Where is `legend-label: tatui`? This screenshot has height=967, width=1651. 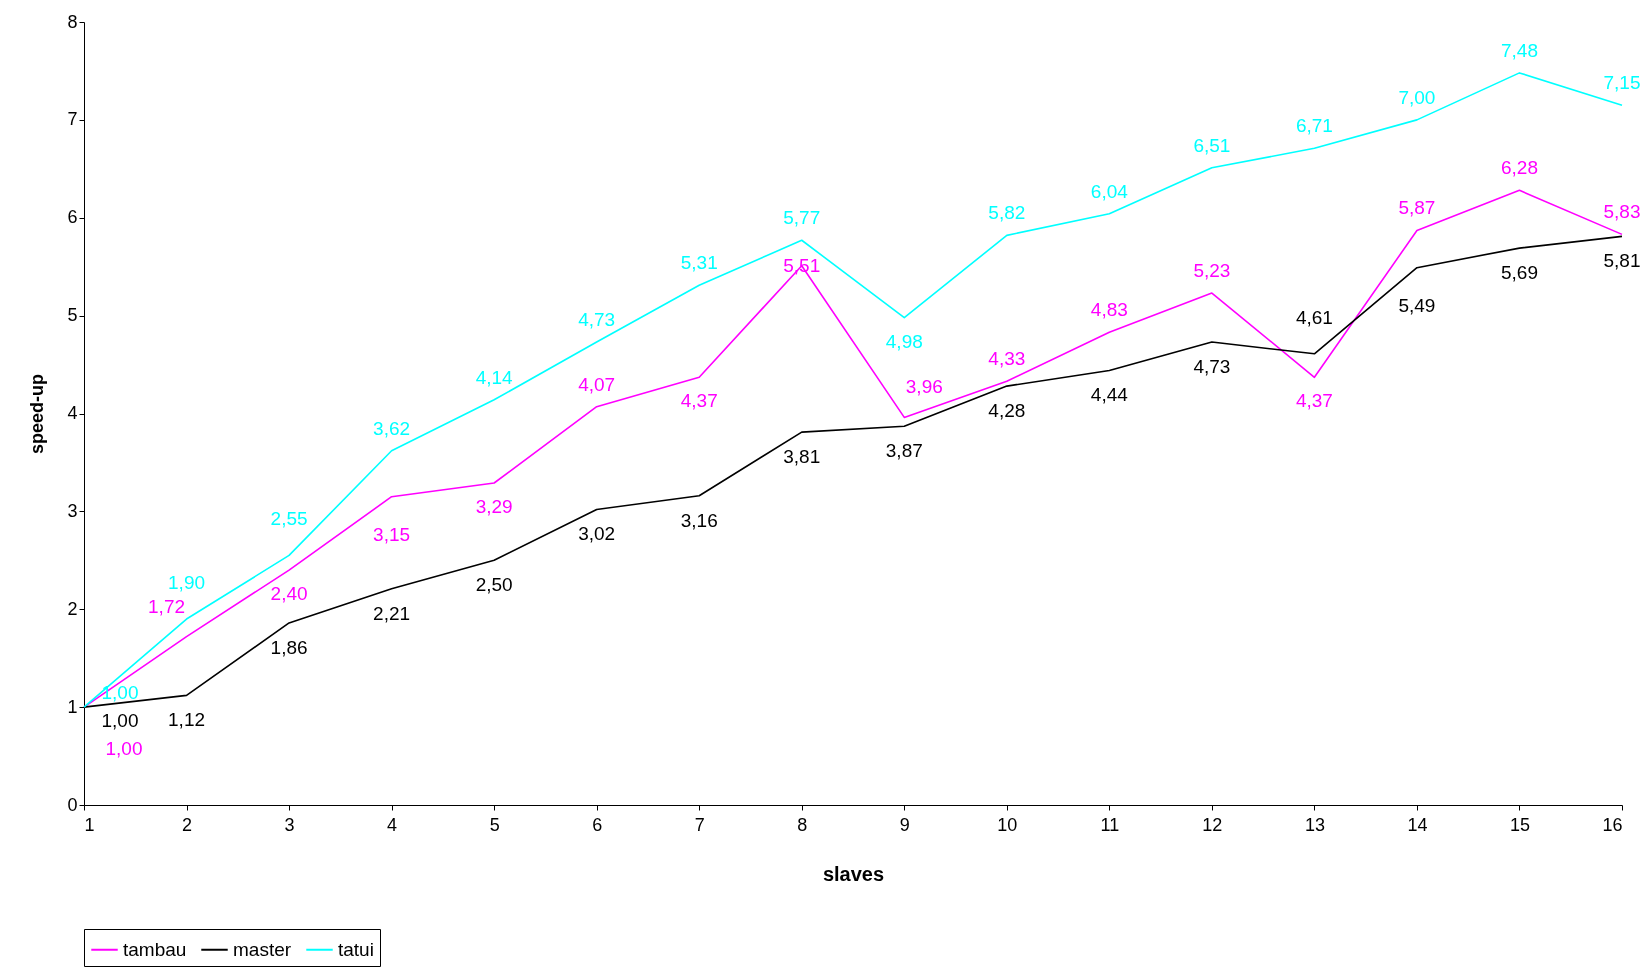
legend-label: tatui is located at coordinates (356, 949).